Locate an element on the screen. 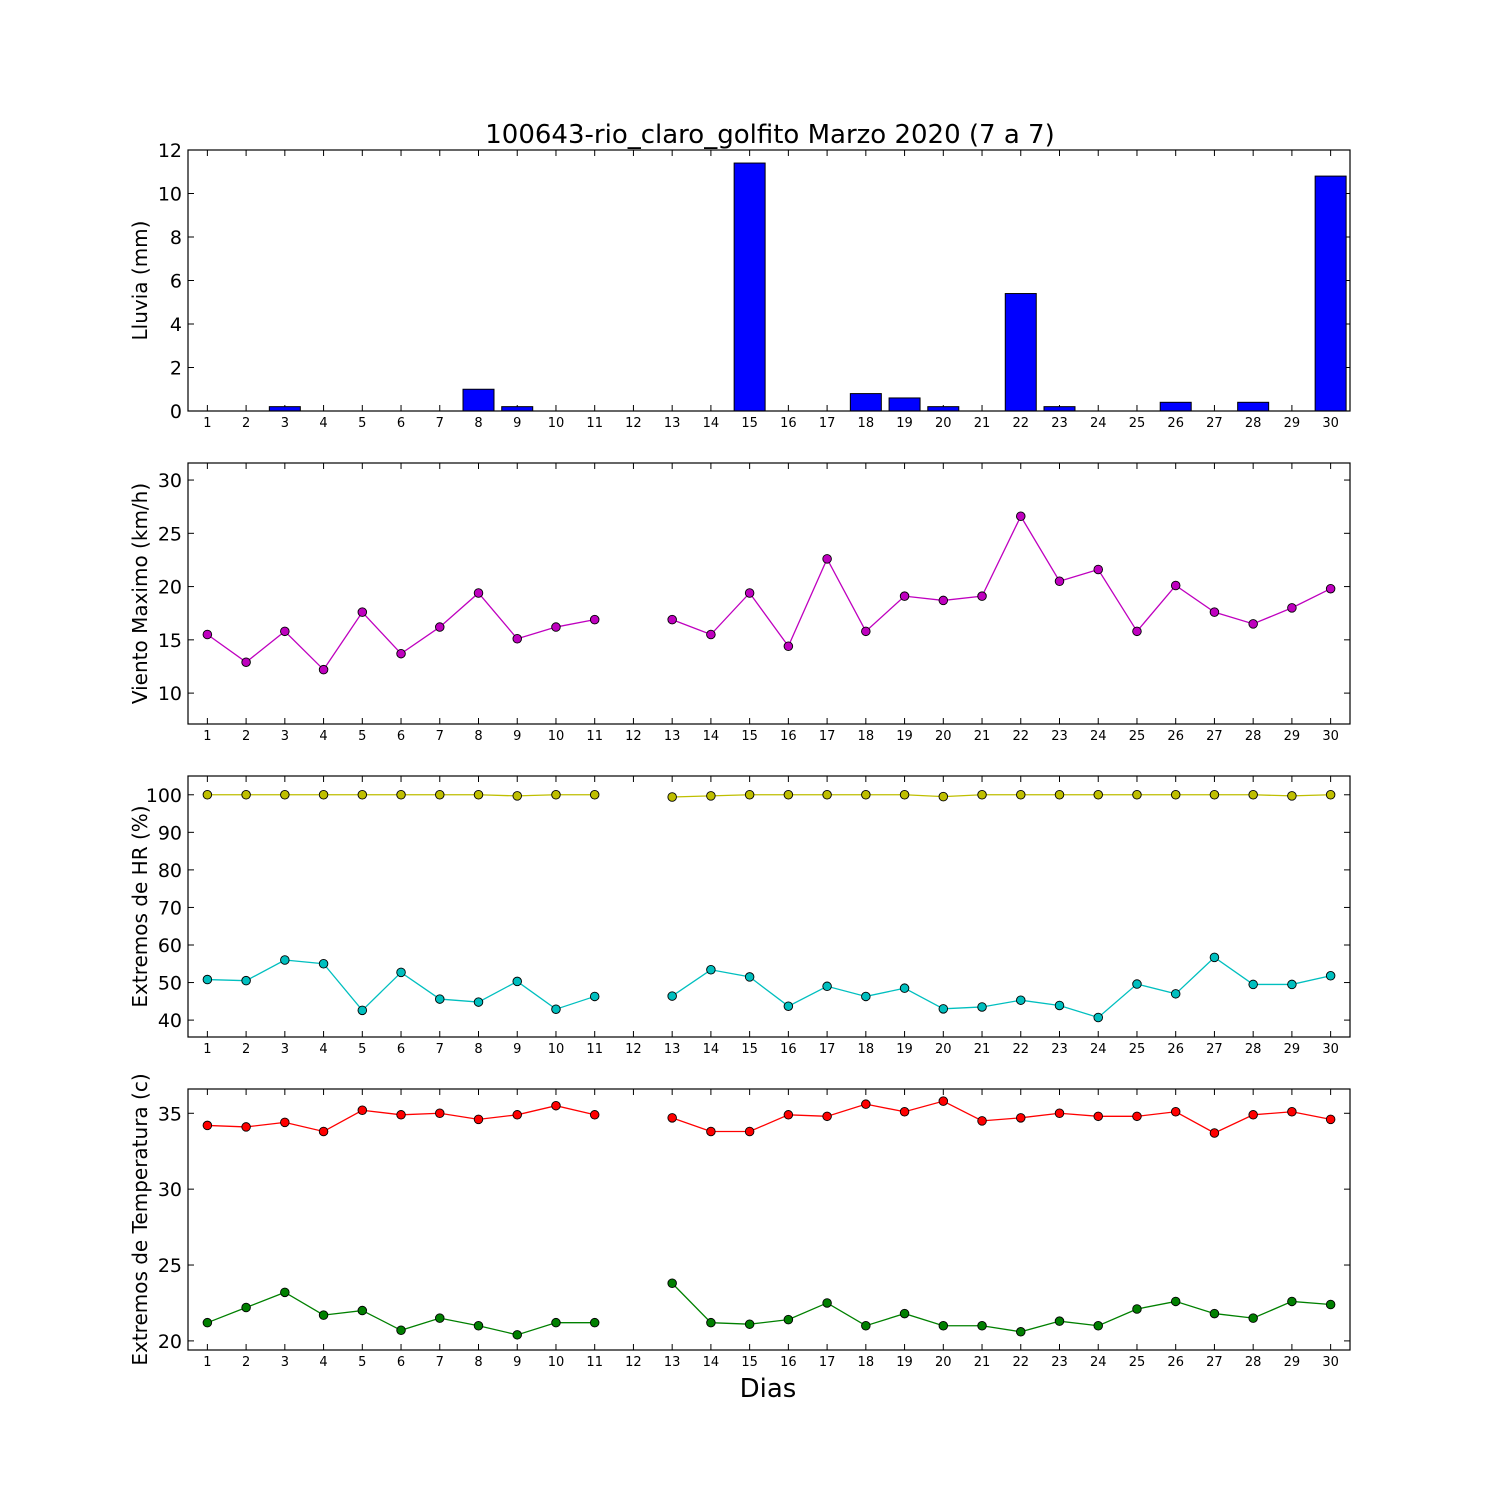 The width and height of the screenshot is (1500, 1500). x-tick-label: 30 is located at coordinates (1330, 1049).